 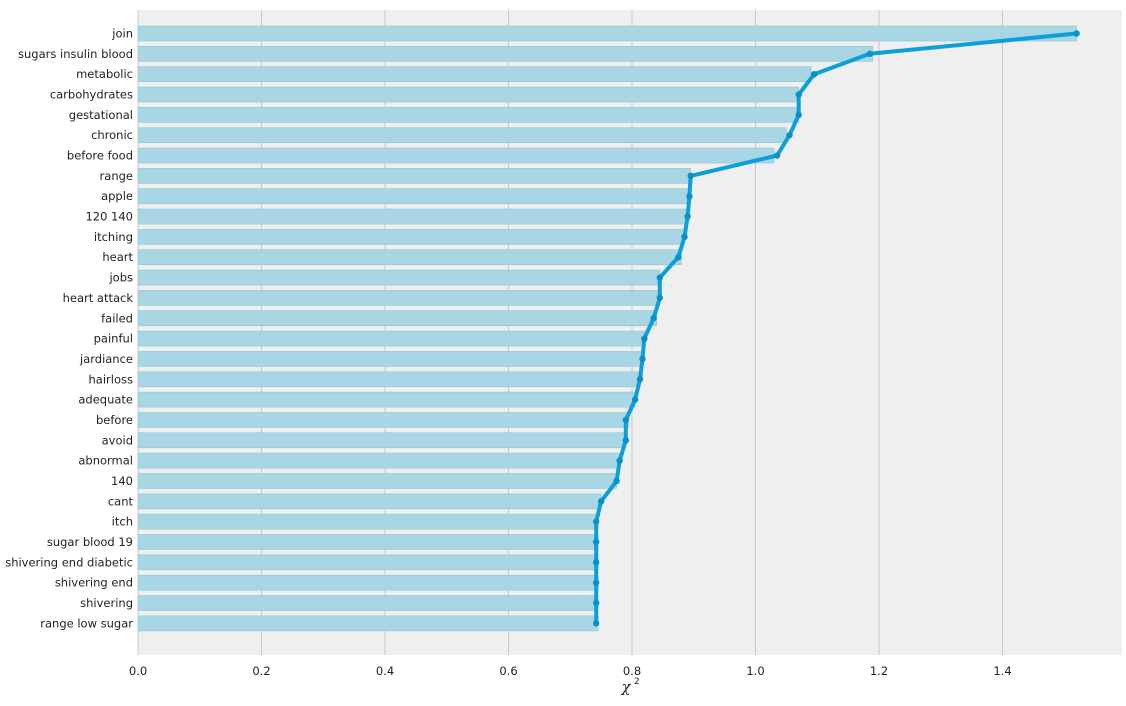 What do you see at coordinates (117, 196) in the screenshot?
I see `category-label-8: apple` at bounding box center [117, 196].